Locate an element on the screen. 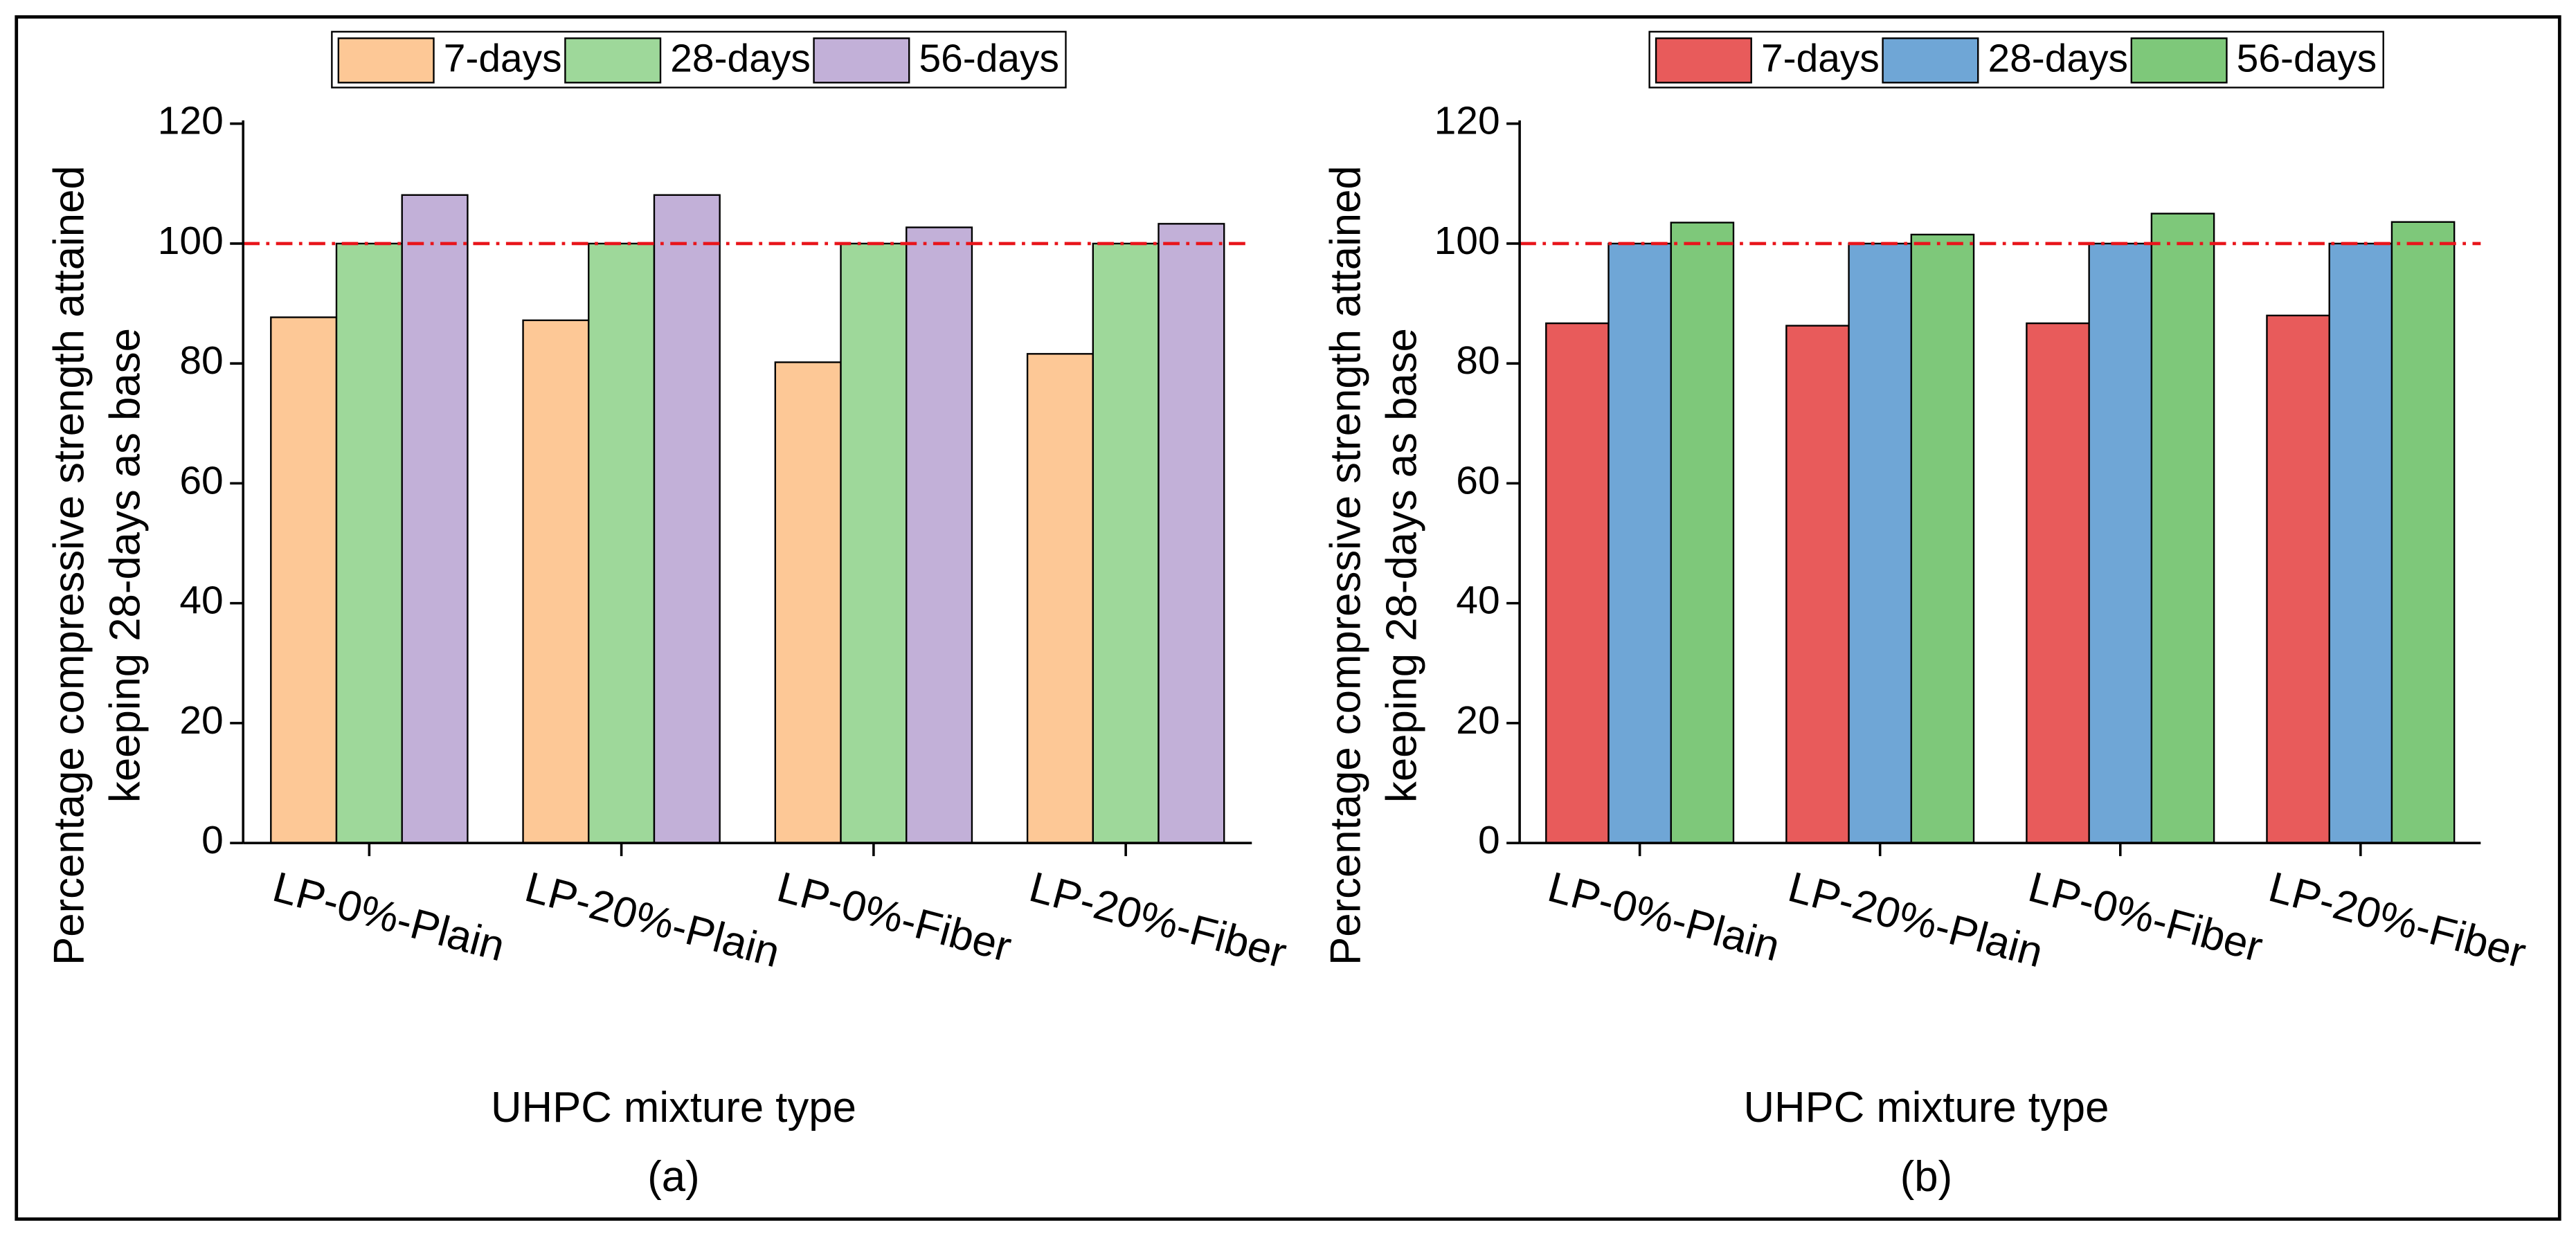 The width and height of the screenshot is (2576, 1236). panel-label: (a) is located at coordinates (673, 1177).